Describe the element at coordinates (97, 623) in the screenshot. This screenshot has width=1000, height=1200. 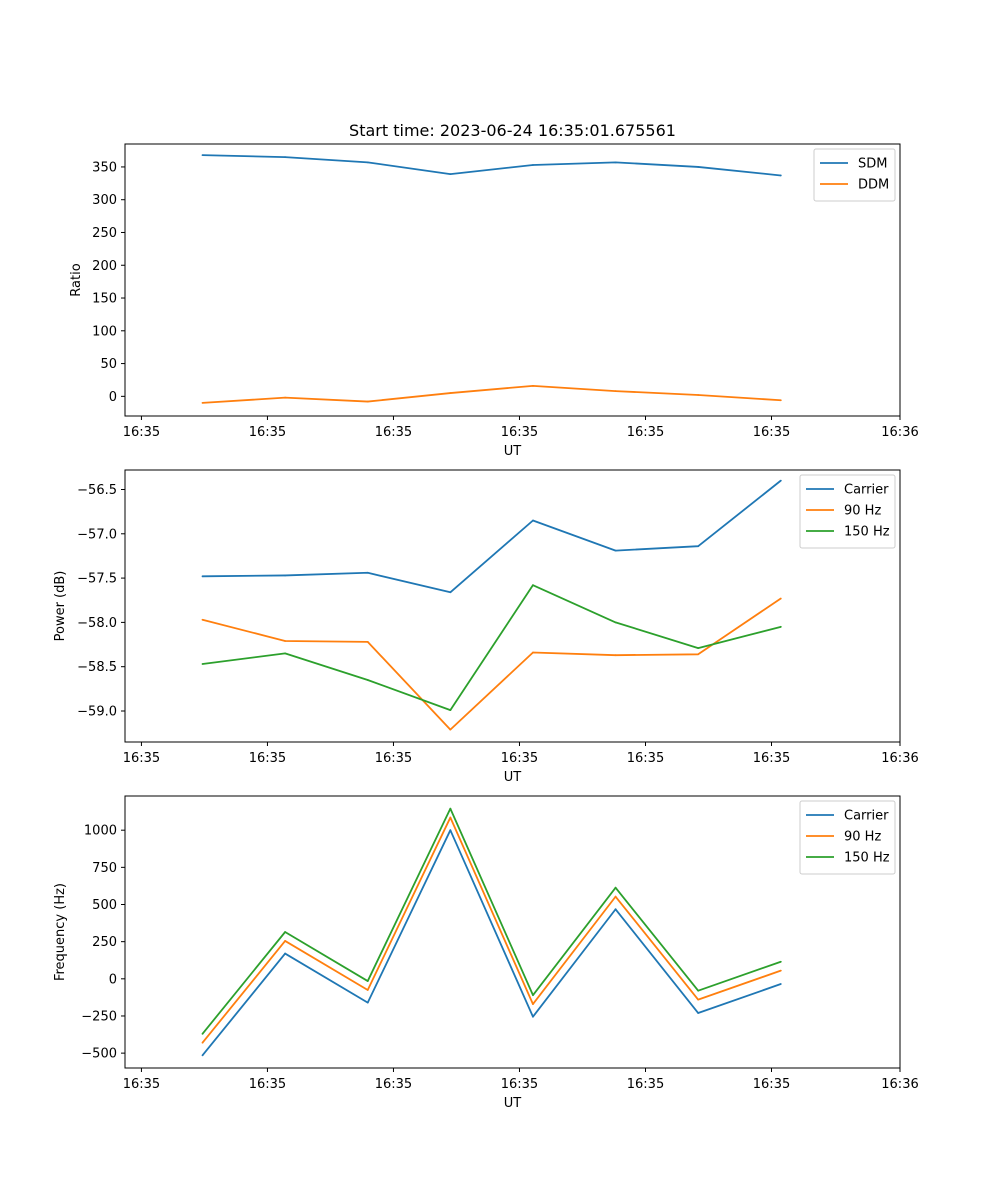
I see `y-tick-label: −58.0` at that location.